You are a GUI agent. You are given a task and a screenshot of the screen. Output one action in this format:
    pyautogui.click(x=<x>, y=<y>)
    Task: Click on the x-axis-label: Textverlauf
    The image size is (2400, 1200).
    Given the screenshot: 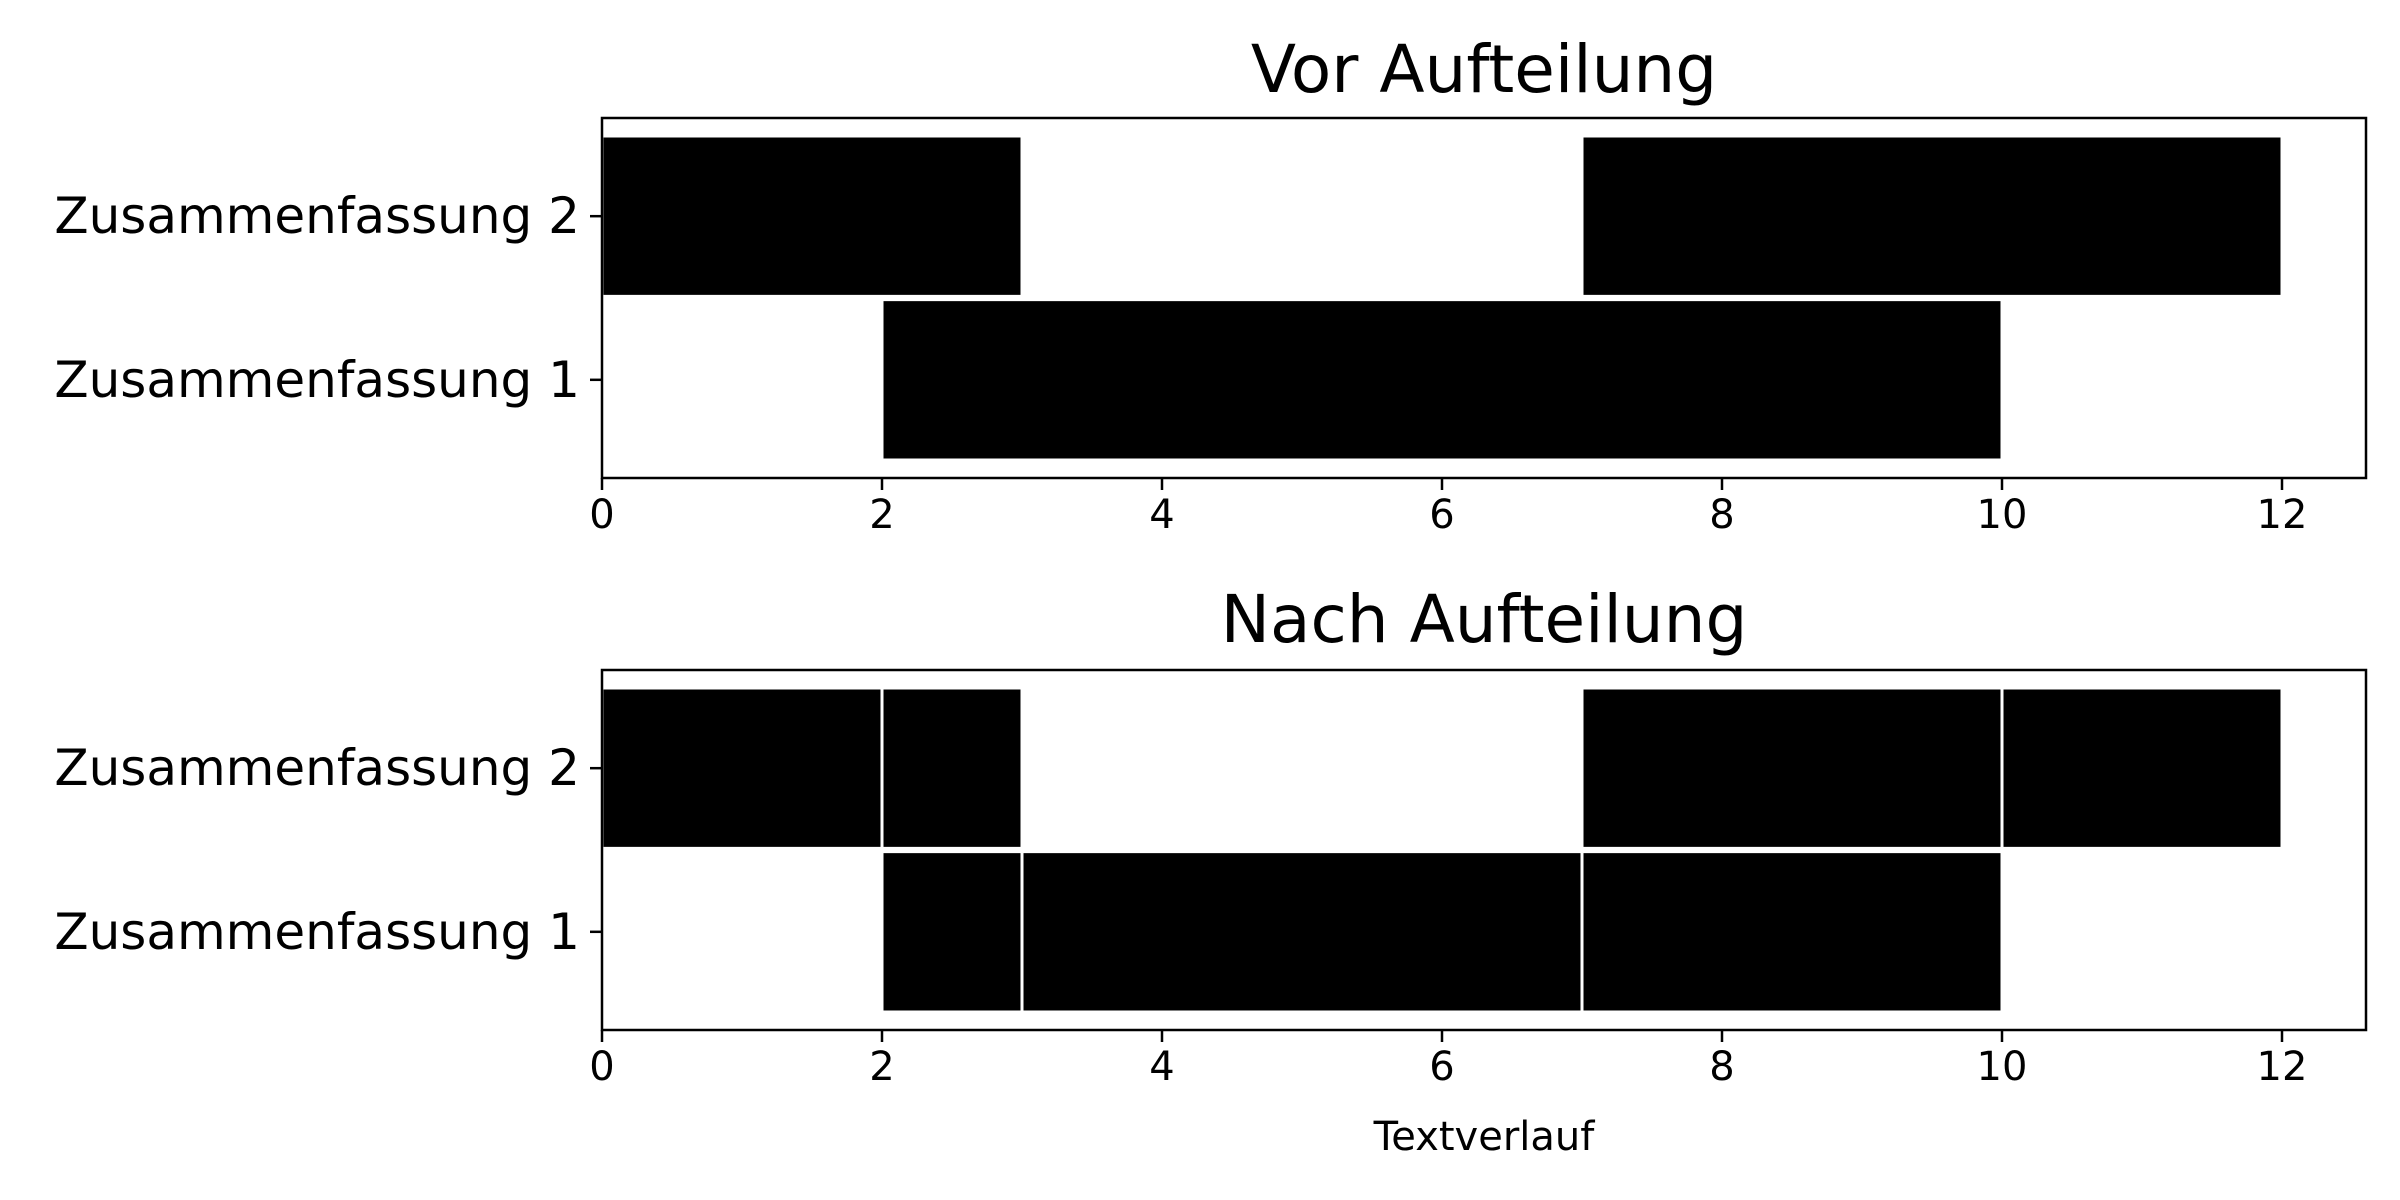 What is the action you would take?
    pyautogui.click(x=1484, y=1137)
    